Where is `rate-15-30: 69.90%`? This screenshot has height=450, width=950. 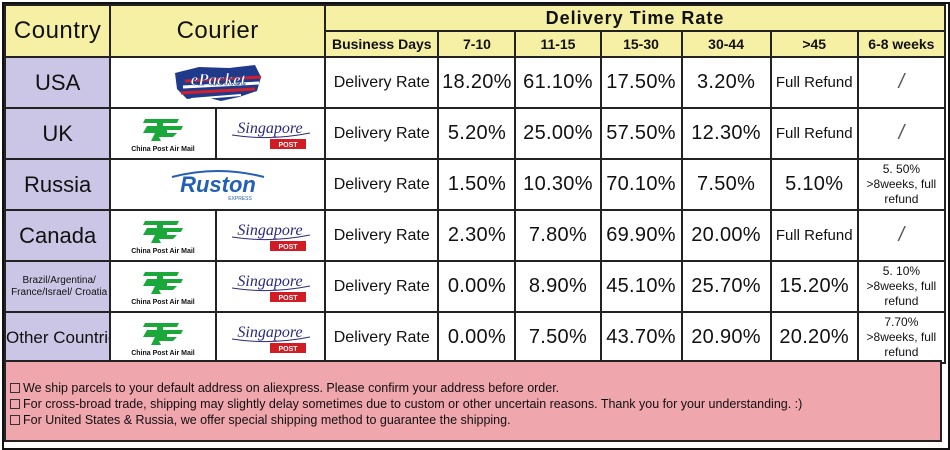 rate-15-30: 69.90% is located at coordinates (641, 235).